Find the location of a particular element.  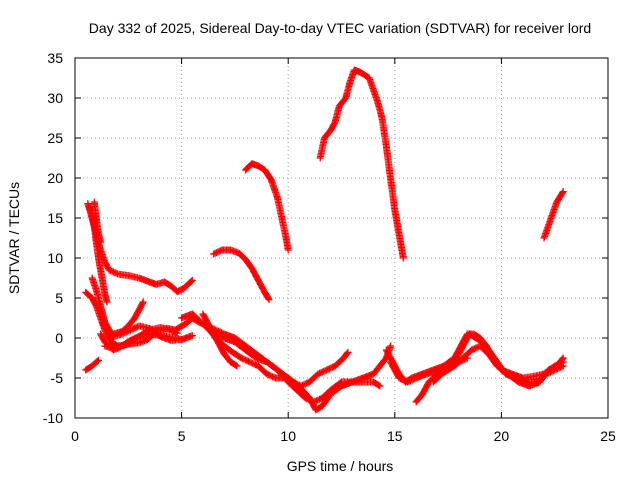

y-tick-label: -5 is located at coordinates (57, 378).